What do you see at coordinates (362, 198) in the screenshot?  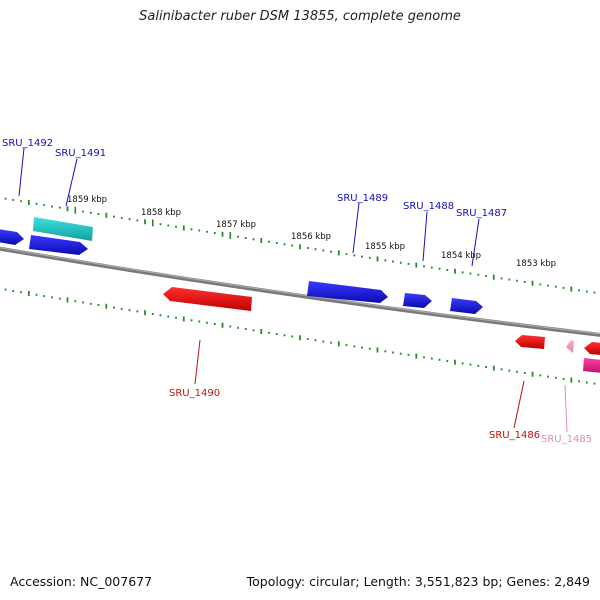 I see `gene-label-sru-1489: SRU_1489` at bounding box center [362, 198].